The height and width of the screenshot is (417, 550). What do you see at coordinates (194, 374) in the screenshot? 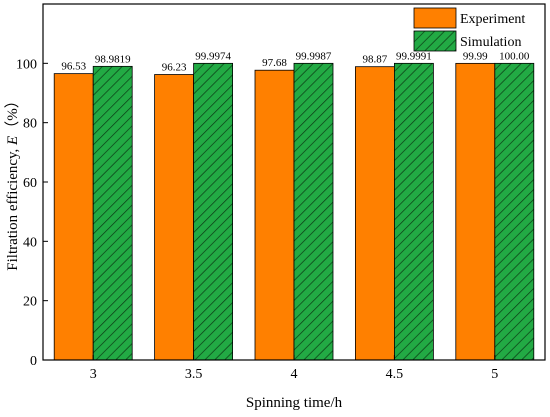
I see `x-tick-label-3.5: 3.5` at bounding box center [194, 374].